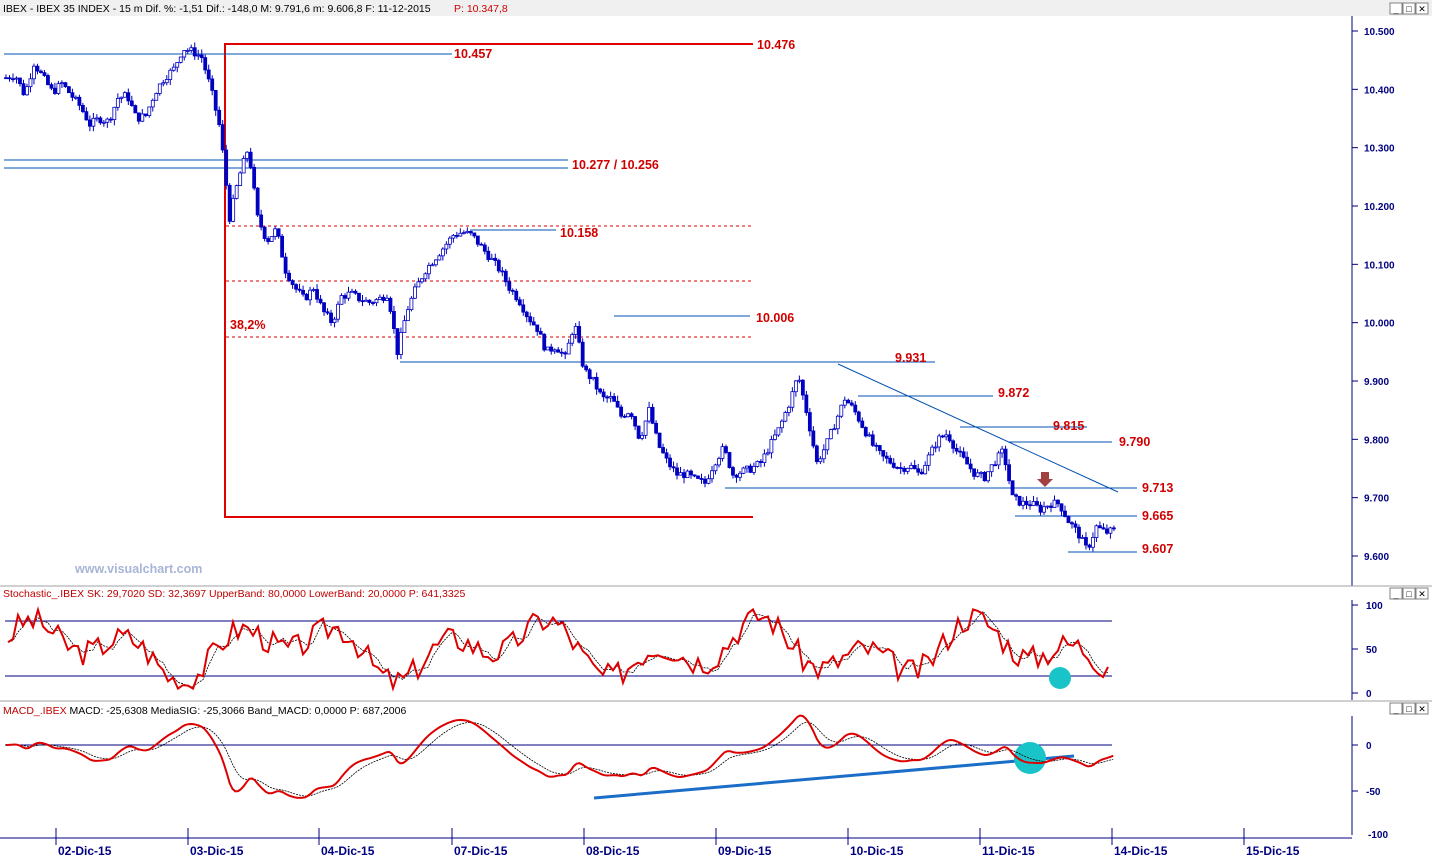 Image resolution: width=1432 pixels, height=857 pixels. I want to click on level-label: 10.476, so click(776, 45).